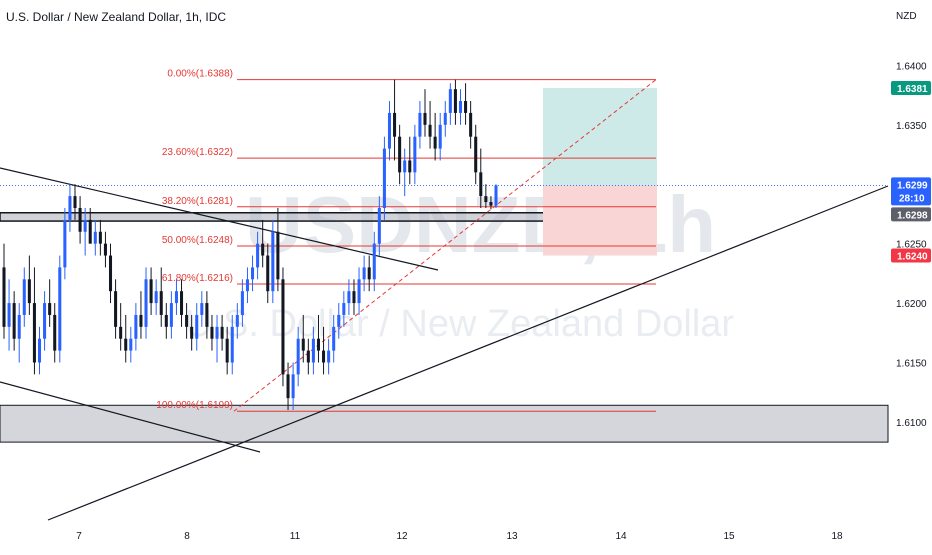 This screenshot has height=555, width=932. I want to click on x-tick-label: 14, so click(621, 536).